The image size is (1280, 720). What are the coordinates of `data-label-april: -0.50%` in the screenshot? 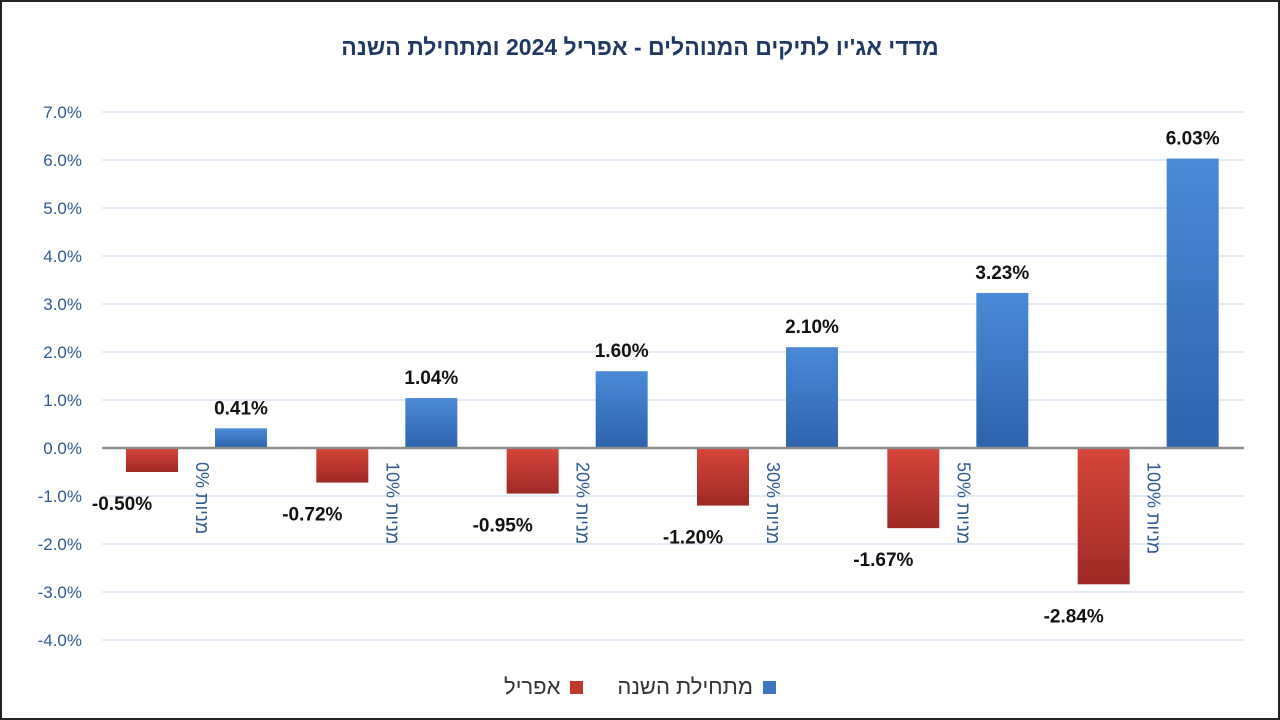 It's located at (122, 504).